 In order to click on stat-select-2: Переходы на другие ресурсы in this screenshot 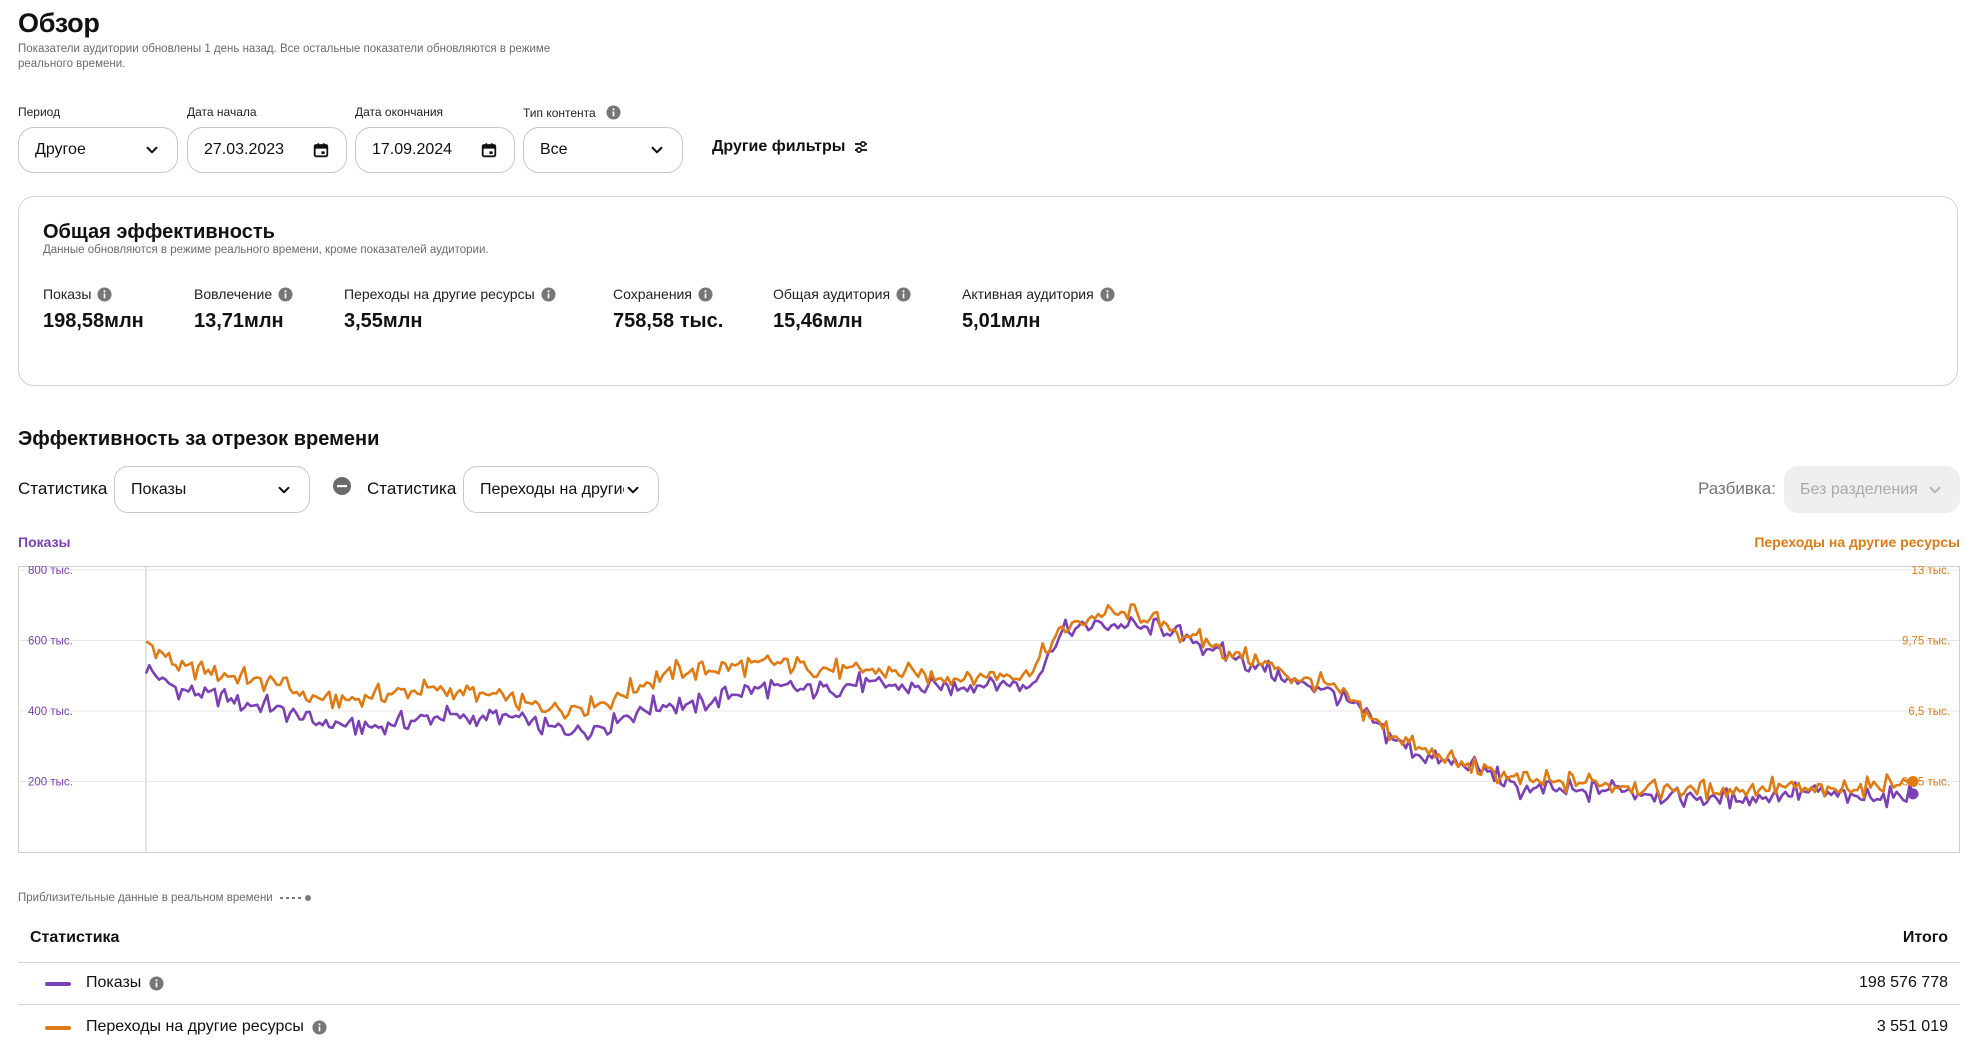, I will do `click(561, 489)`.